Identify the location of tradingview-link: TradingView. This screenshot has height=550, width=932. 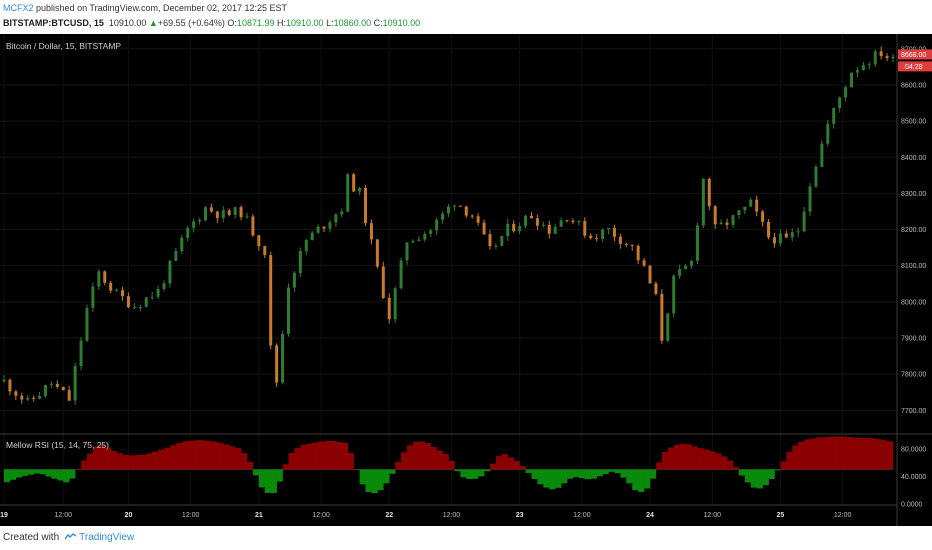
(107, 537).